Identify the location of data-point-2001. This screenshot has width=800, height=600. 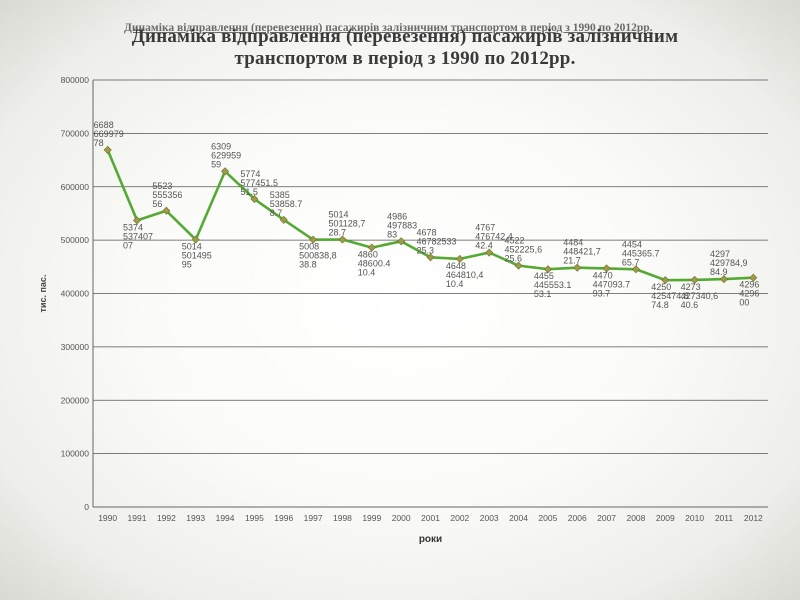
(430, 257).